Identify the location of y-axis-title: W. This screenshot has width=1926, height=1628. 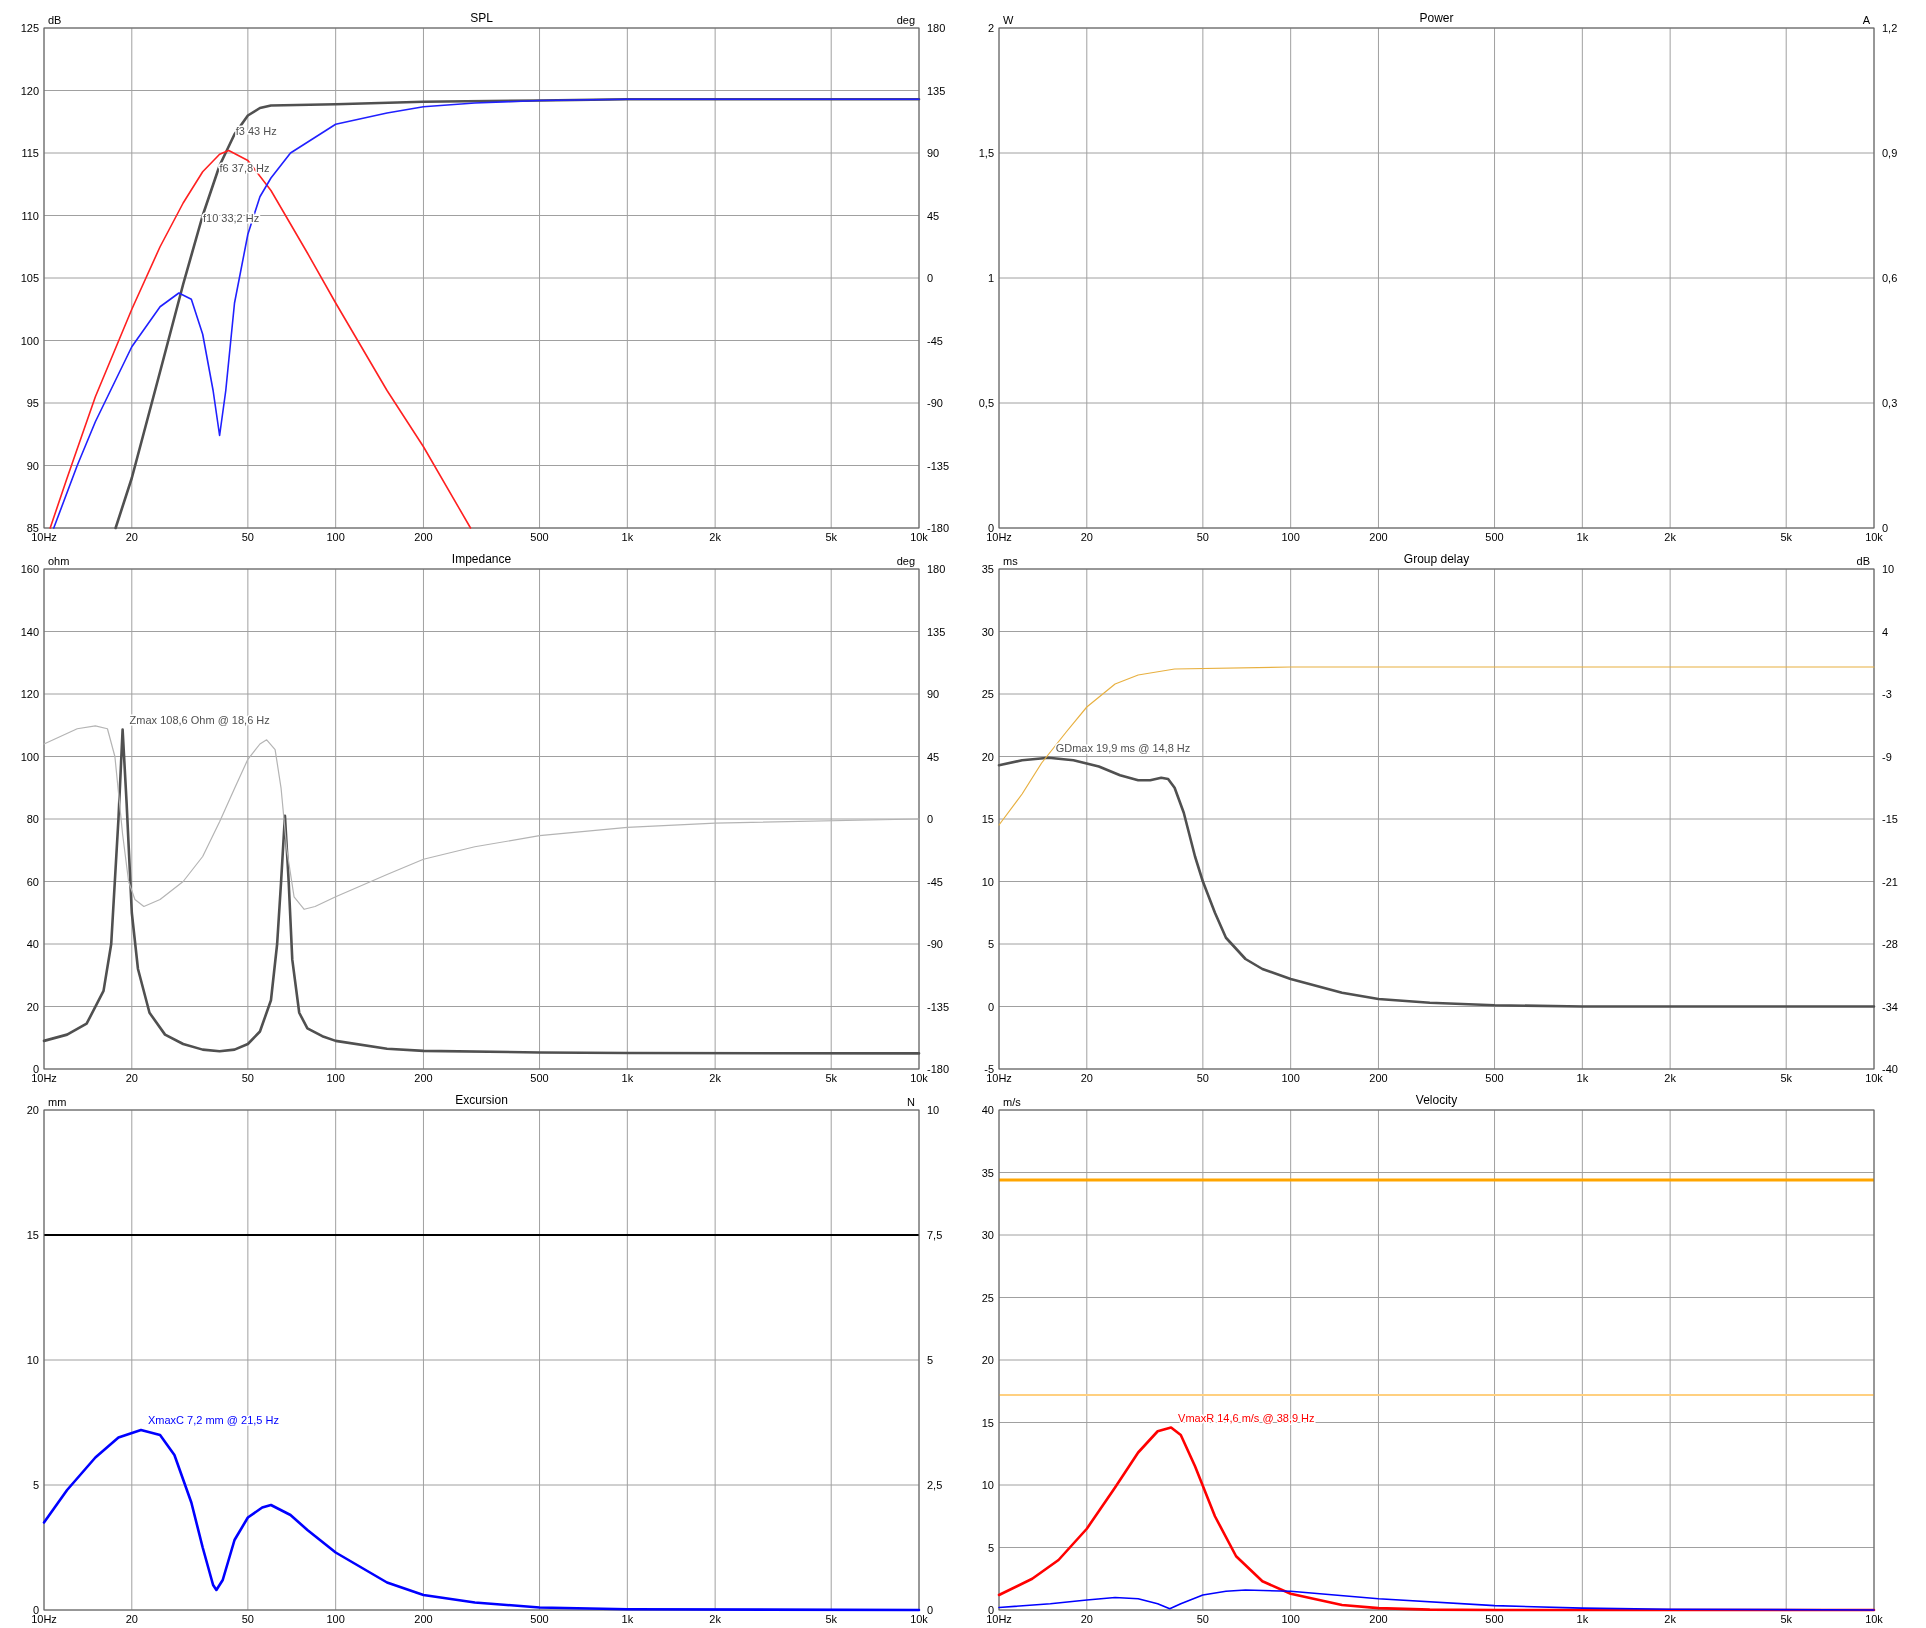
(1008, 20).